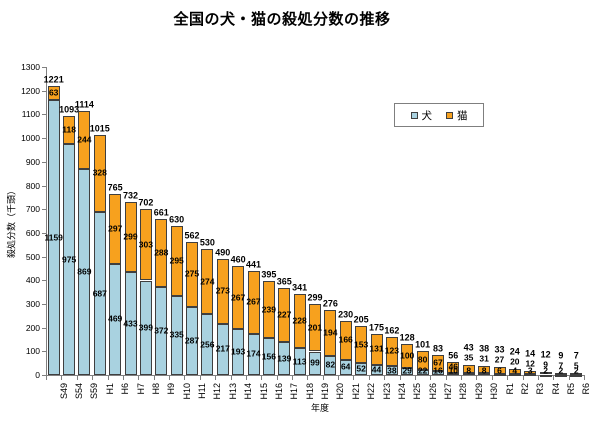  I want to click on y-tick-label: 200, so click(32, 327).